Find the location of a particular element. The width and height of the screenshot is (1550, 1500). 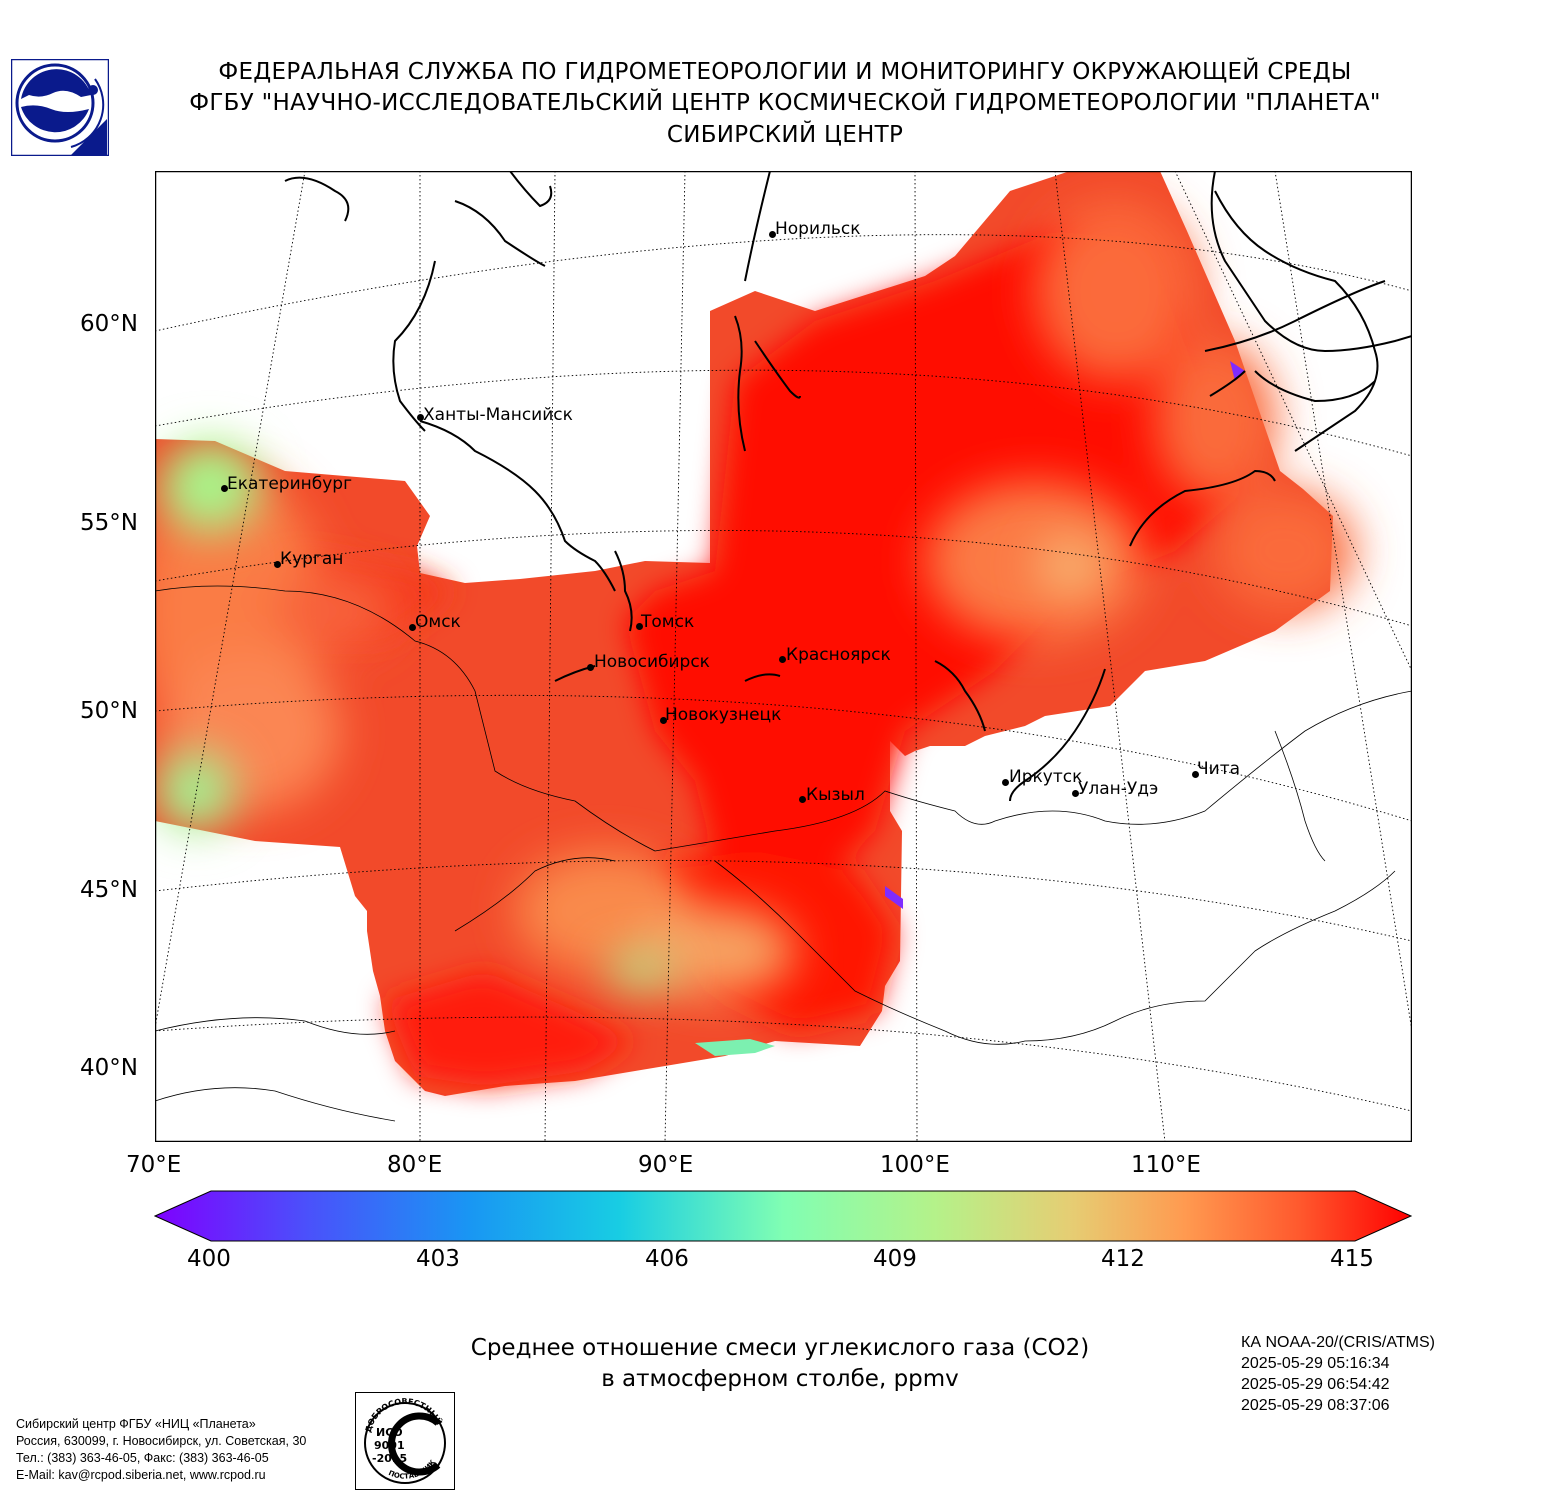

iso-stamp-line-1: ИСО is located at coordinates (389, 1432).